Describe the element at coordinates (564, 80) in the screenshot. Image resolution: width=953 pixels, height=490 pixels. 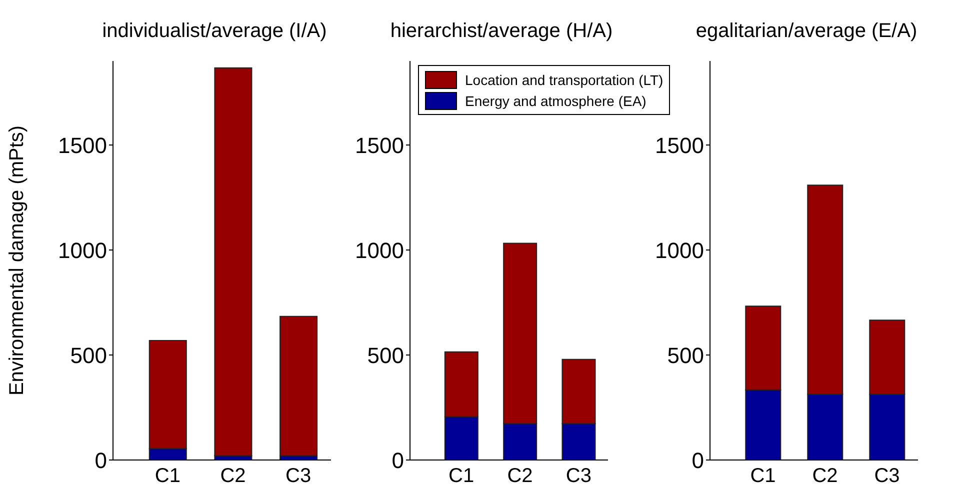
I see `legend-label: Location and transportation (LT)` at that location.